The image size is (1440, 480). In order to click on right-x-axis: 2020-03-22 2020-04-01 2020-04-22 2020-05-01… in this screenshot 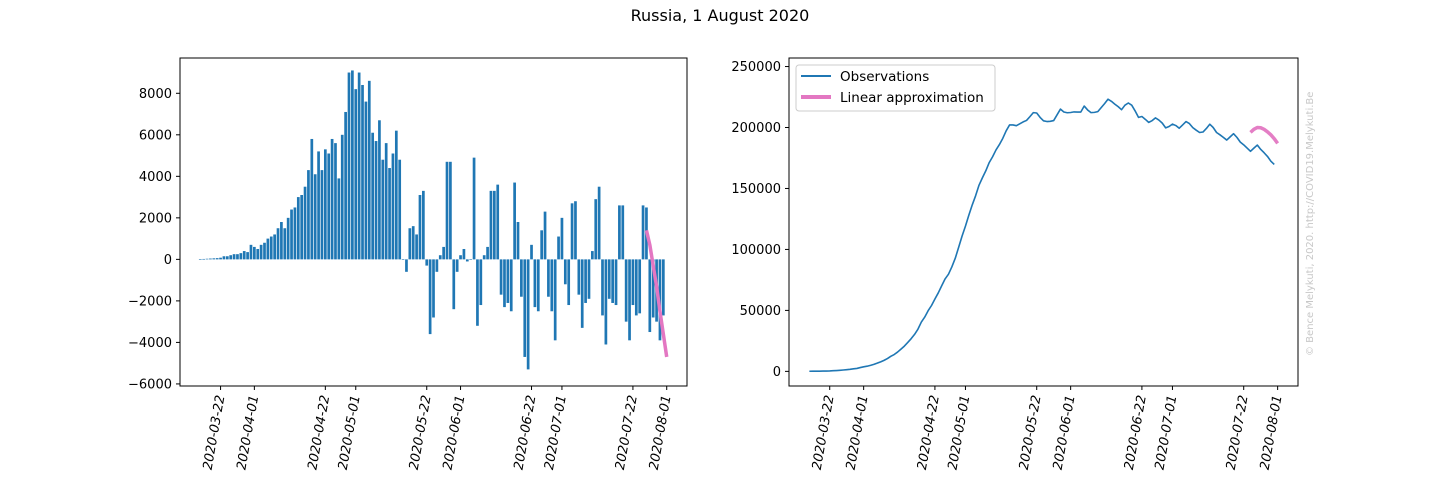, I will do `click(1048, 428)`.